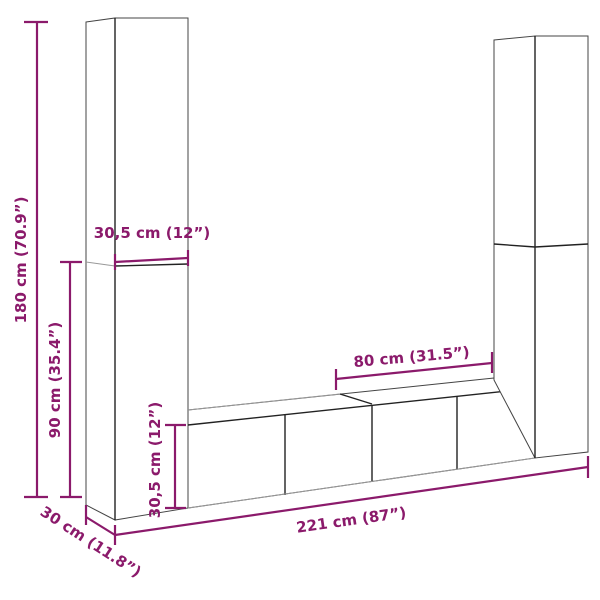 The width and height of the screenshot is (600, 600). I want to click on lower-tower-height-label: 90 cm (35.4”), so click(55, 380).